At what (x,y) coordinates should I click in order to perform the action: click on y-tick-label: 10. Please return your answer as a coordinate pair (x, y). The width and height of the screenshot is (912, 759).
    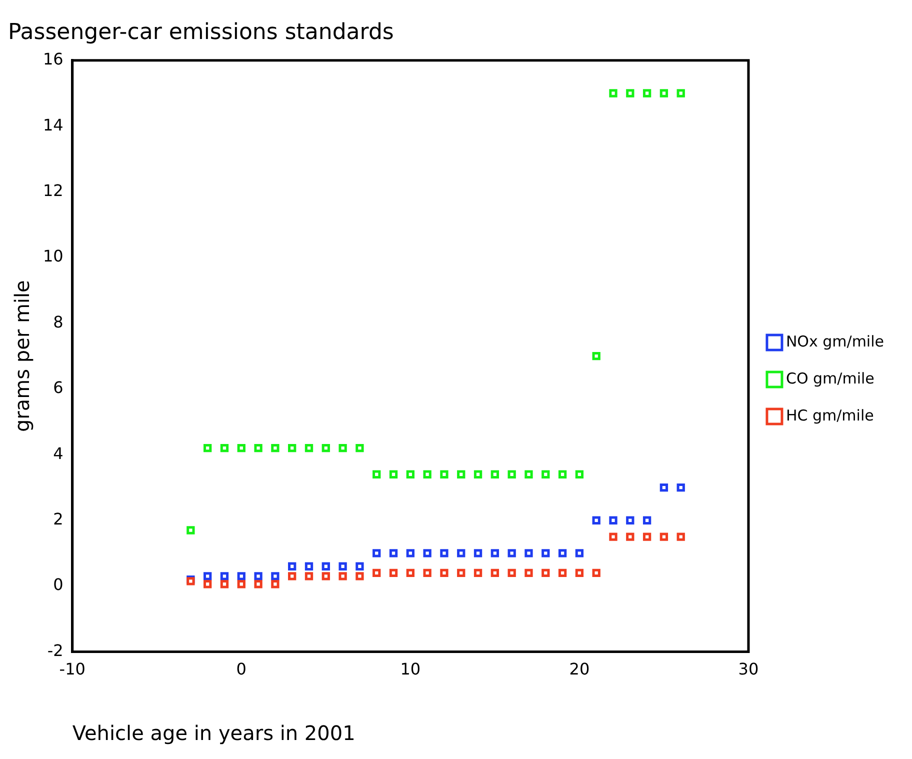
    Looking at the image, I should click on (53, 256).